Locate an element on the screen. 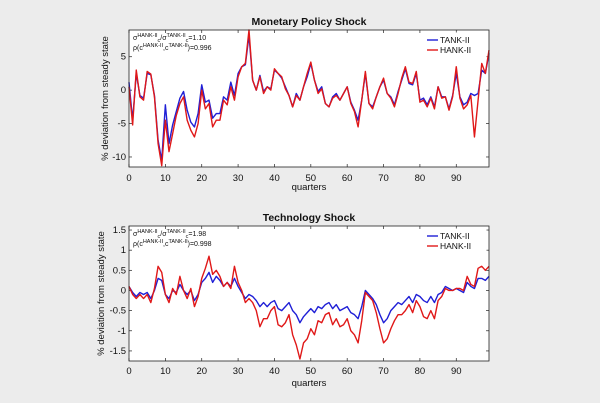  annotation-correlation: ρ(cHANK-II,cTANK-II)=0.998 is located at coordinates (172, 243).